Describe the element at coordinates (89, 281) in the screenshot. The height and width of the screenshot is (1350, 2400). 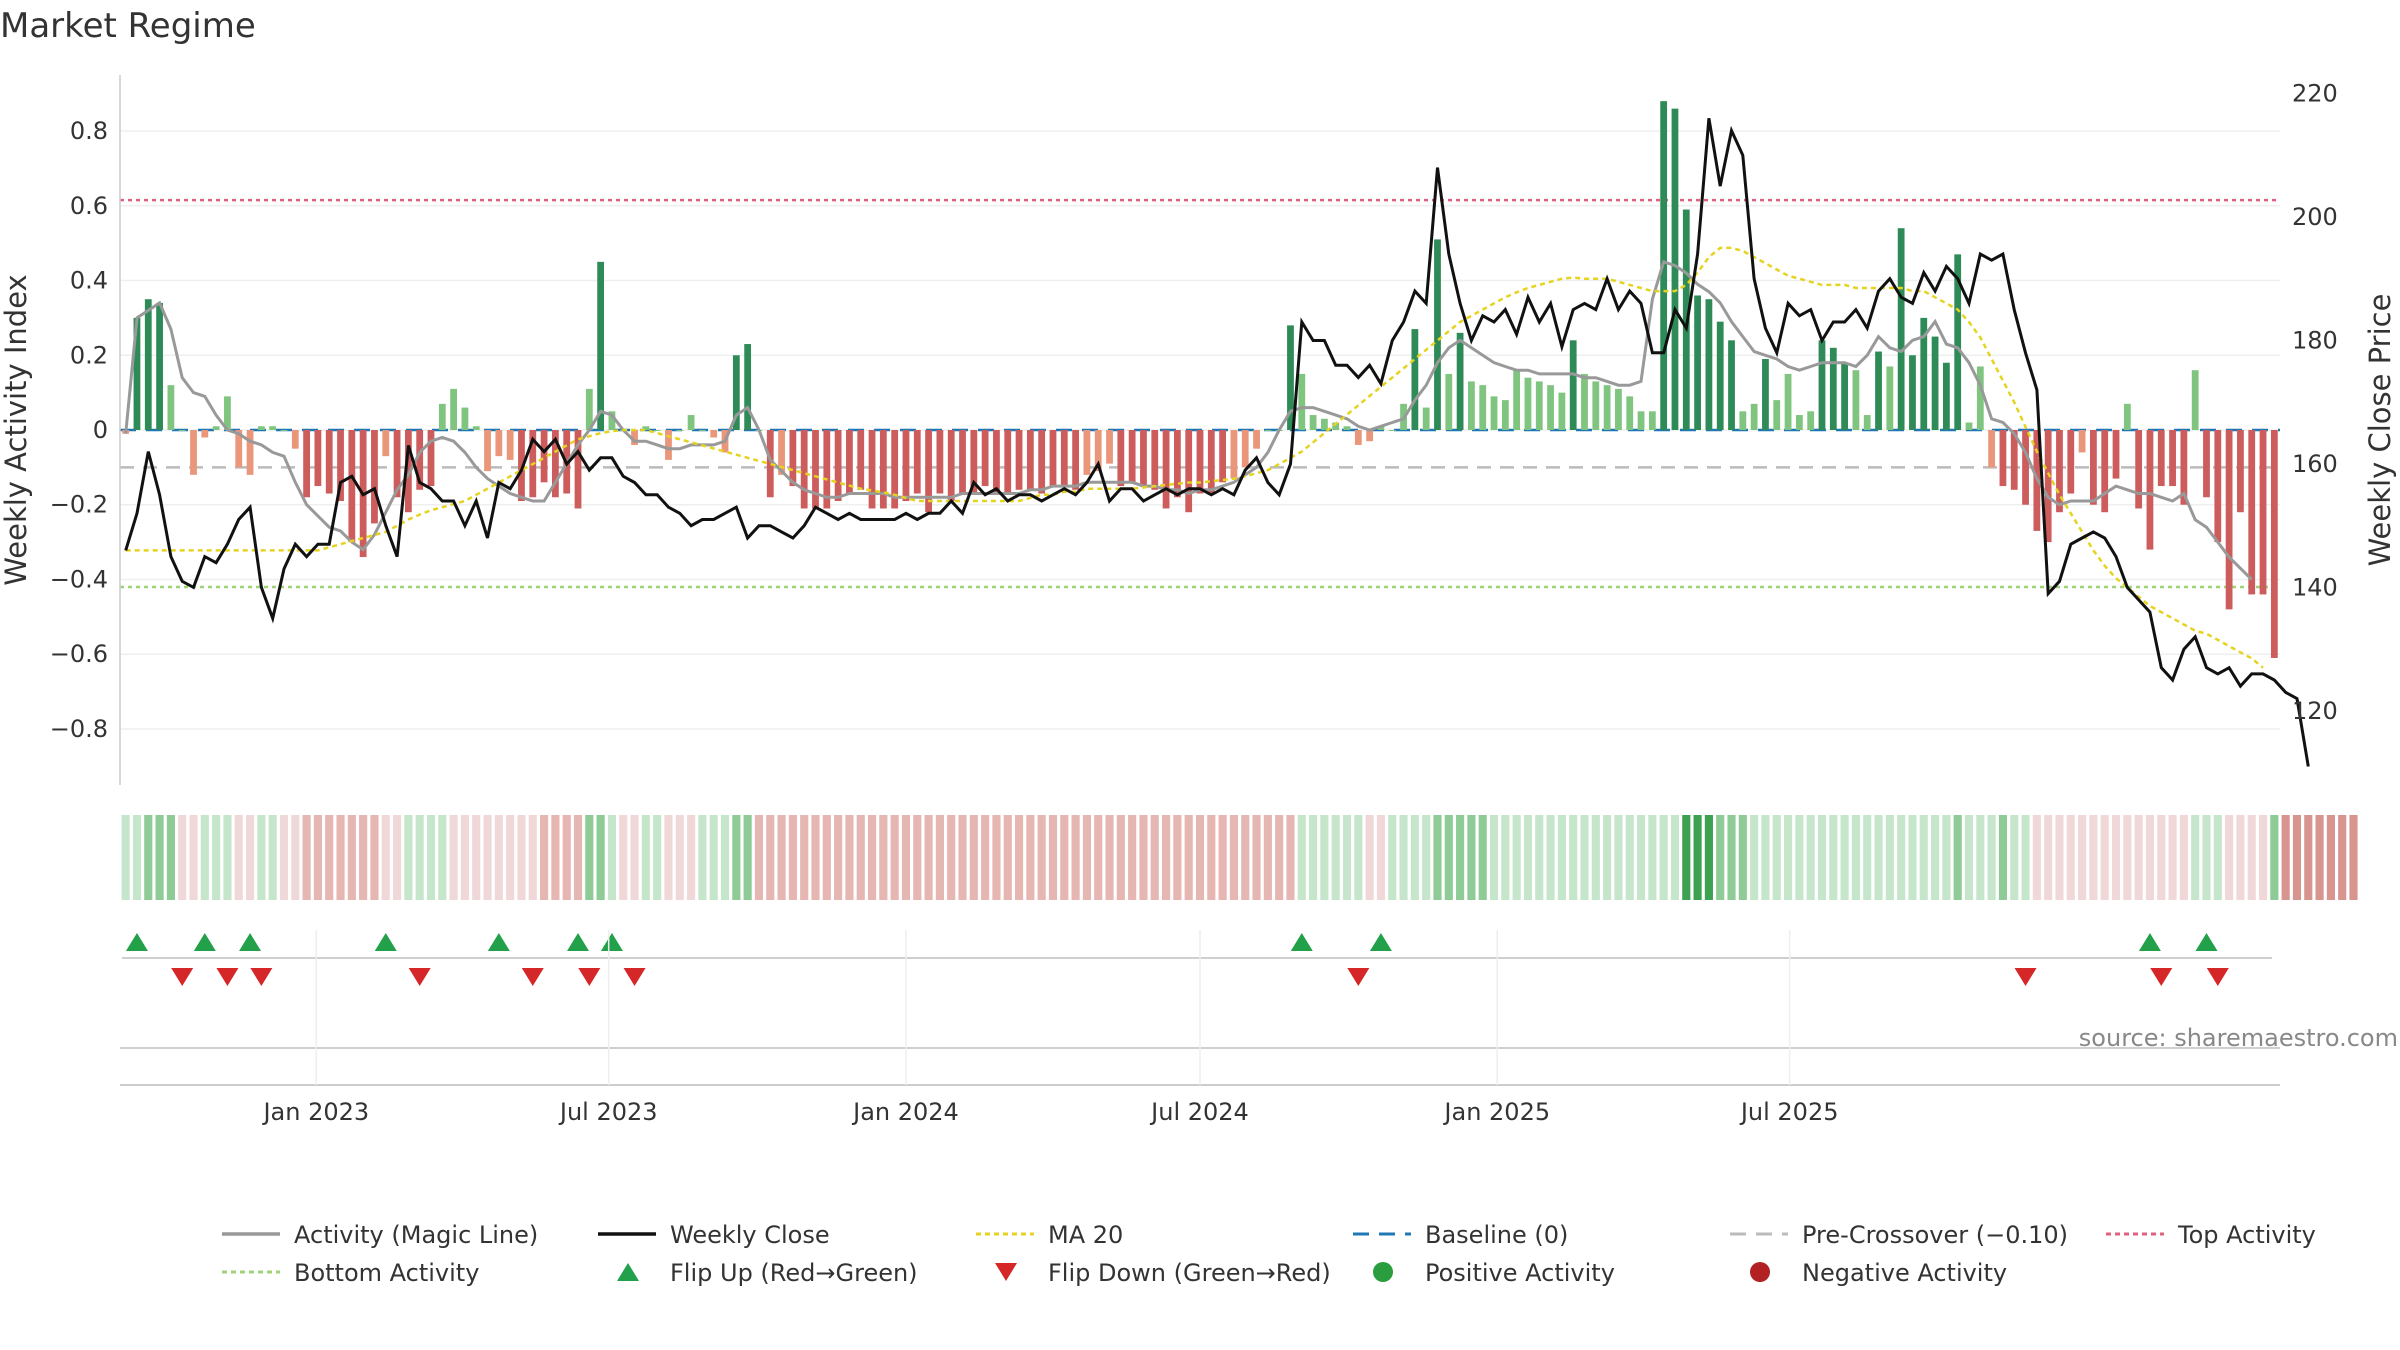
I see `y-left-tick-label: 0.4` at that location.